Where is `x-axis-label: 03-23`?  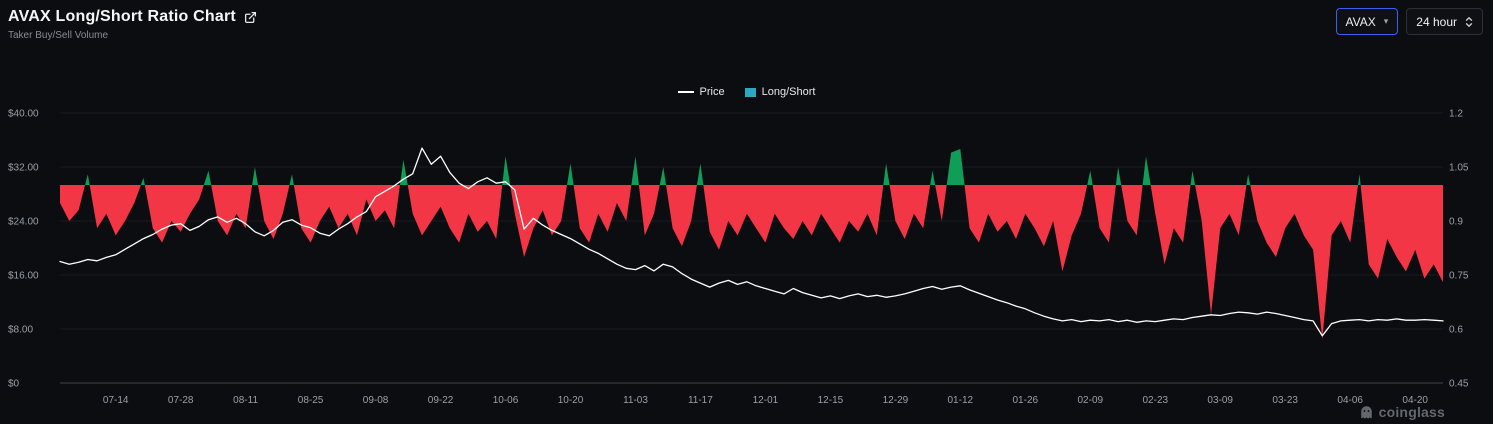
x-axis-label: 03-23 is located at coordinates (1285, 400).